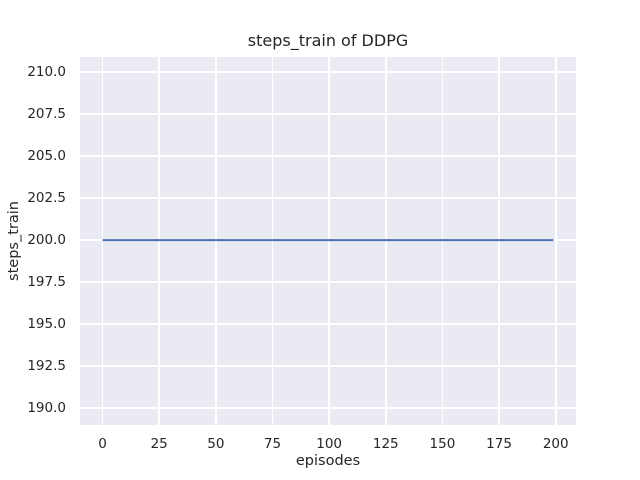 The image size is (640, 480). What do you see at coordinates (102, 444) in the screenshot?
I see `x-tick-label: 0` at bounding box center [102, 444].